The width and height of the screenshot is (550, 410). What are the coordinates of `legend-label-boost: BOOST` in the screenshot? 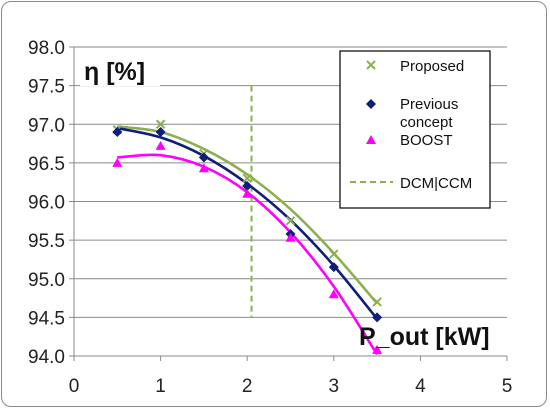 It's located at (426, 140).